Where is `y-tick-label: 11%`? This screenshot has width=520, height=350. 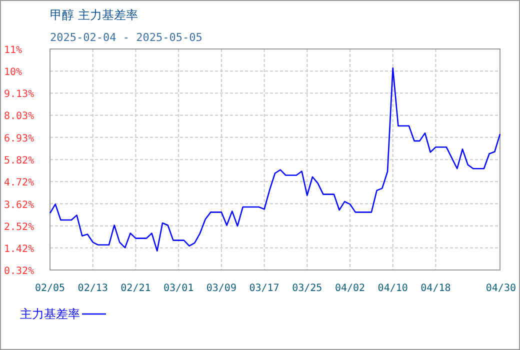 y-tick-label: 11% is located at coordinates (13, 50).